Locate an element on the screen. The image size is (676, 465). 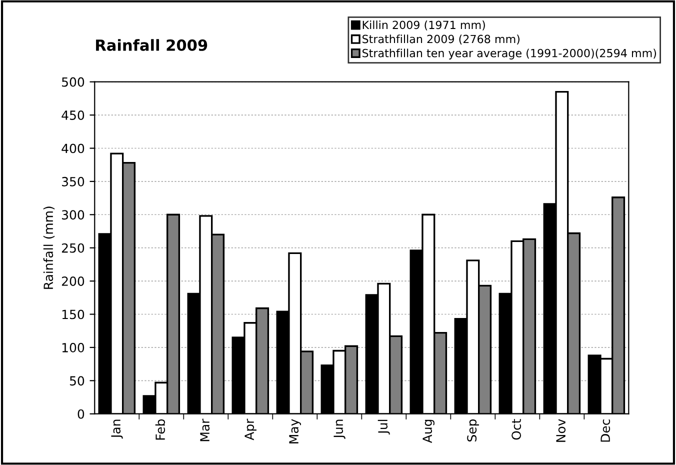
legend-label: Strathfillan 2009 (2768 mm) is located at coordinates (441, 39).